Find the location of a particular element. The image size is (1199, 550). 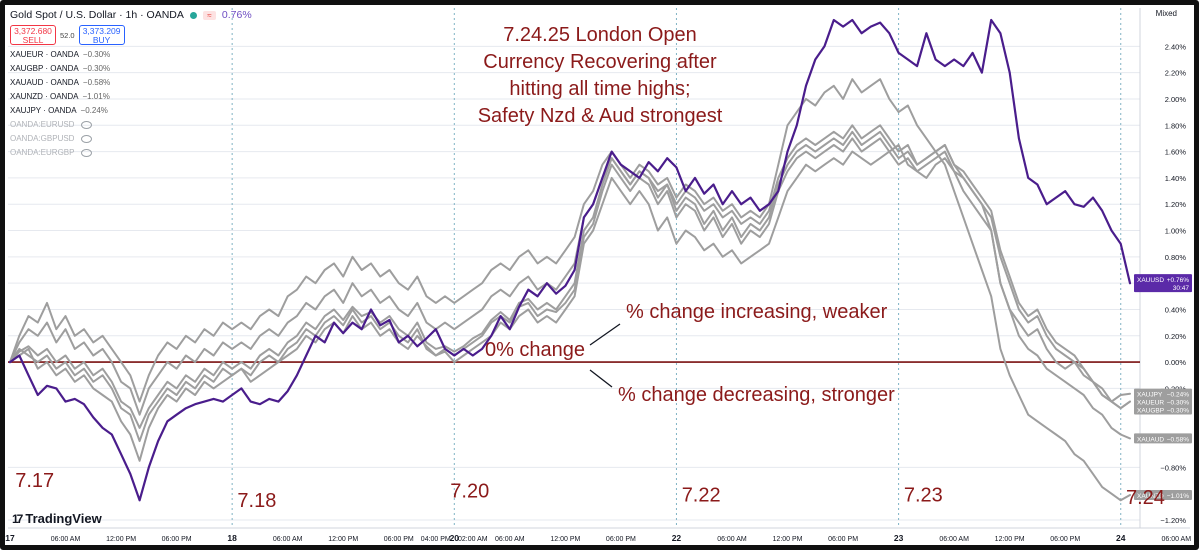

end-label-symbol: XAUUSD is located at coordinates (1150, 280).